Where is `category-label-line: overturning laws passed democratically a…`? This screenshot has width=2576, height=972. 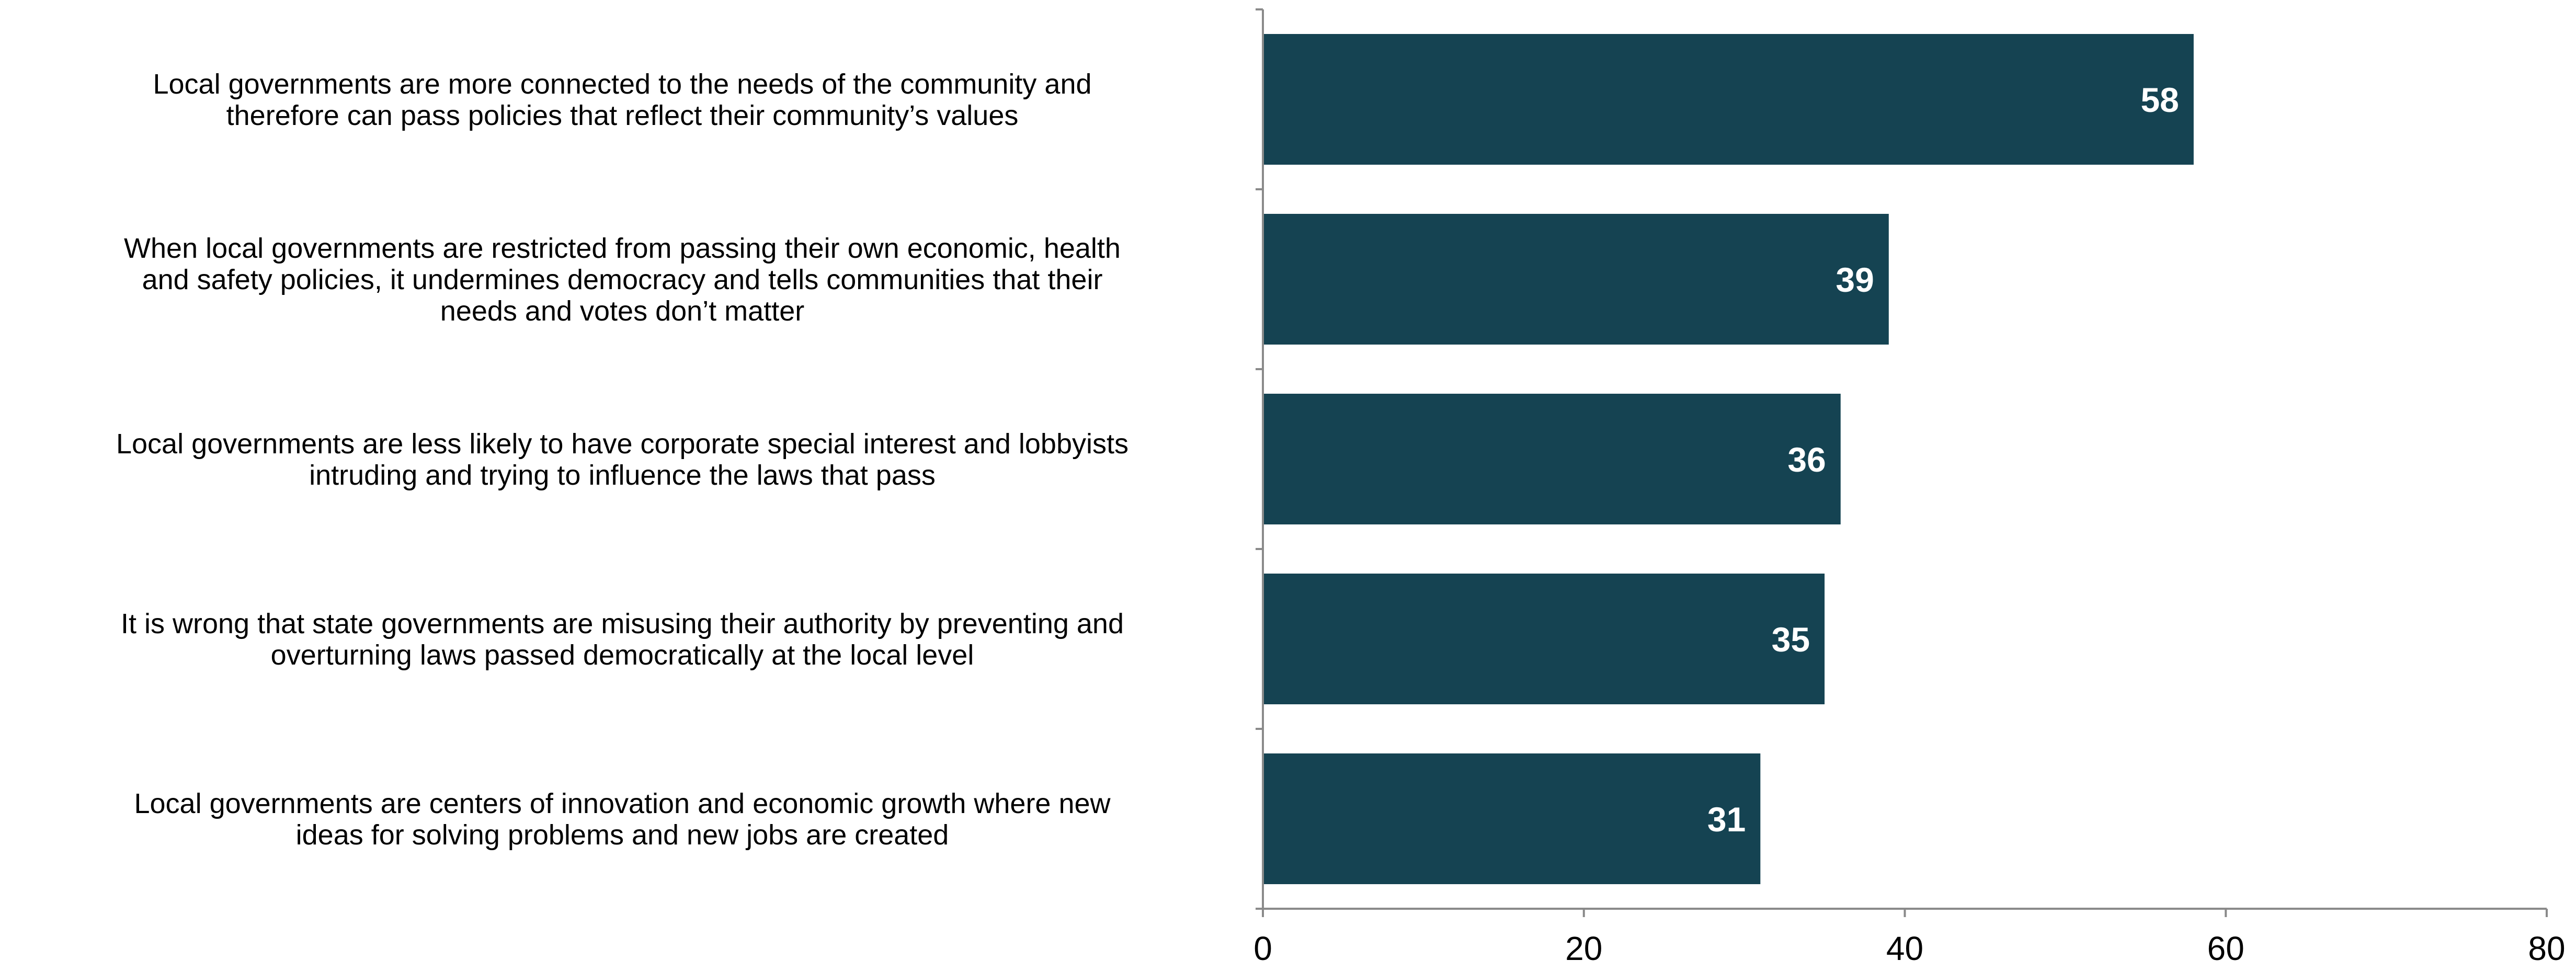 category-label-line: overturning laws passed democratically a… is located at coordinates (623, 655).